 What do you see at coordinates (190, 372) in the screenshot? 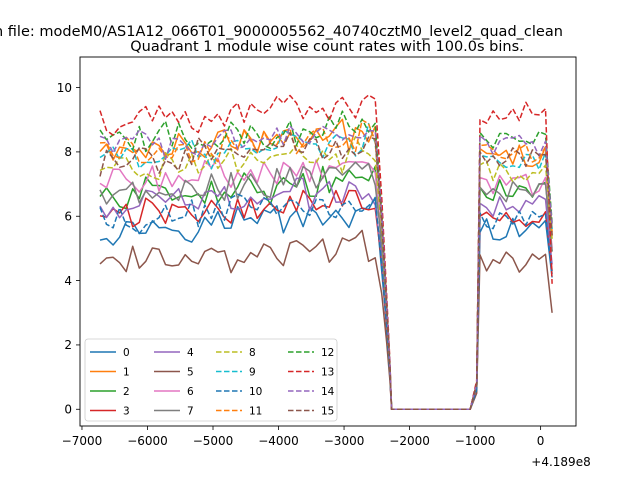
I see `legend-label-5: 5` at bounding box center [190, 372].